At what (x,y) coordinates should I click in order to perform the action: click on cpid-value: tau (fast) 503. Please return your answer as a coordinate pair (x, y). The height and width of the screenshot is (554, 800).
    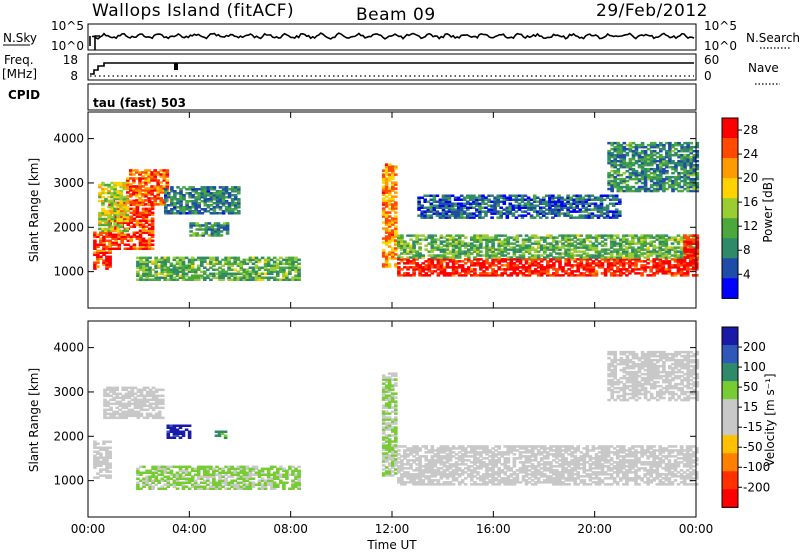
    Looking at the image, I should click on (139, 103).